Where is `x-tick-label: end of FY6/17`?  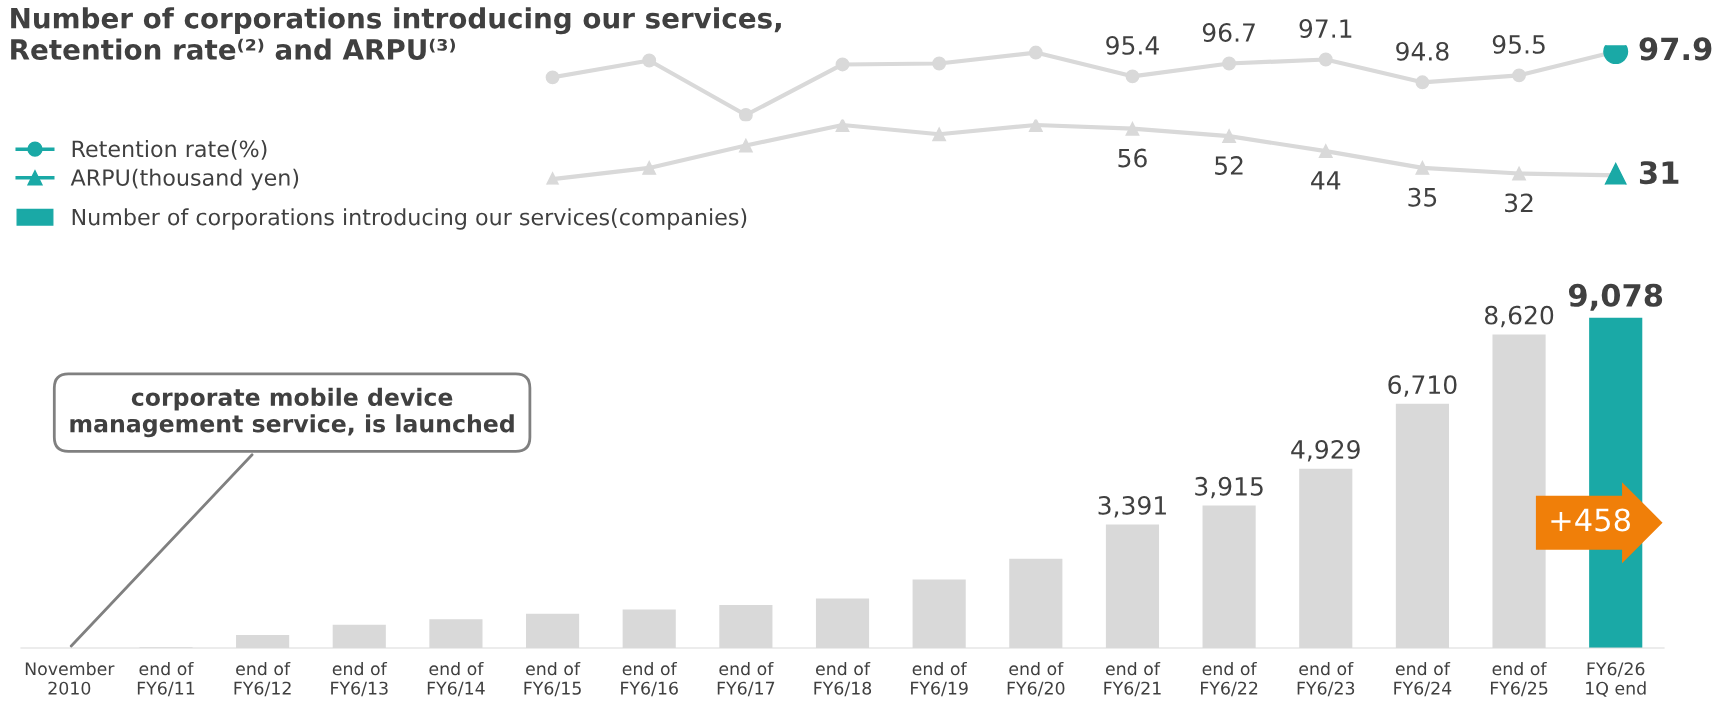 x-tick-label: end of FY6/17 is located at coordinates (746, 679).